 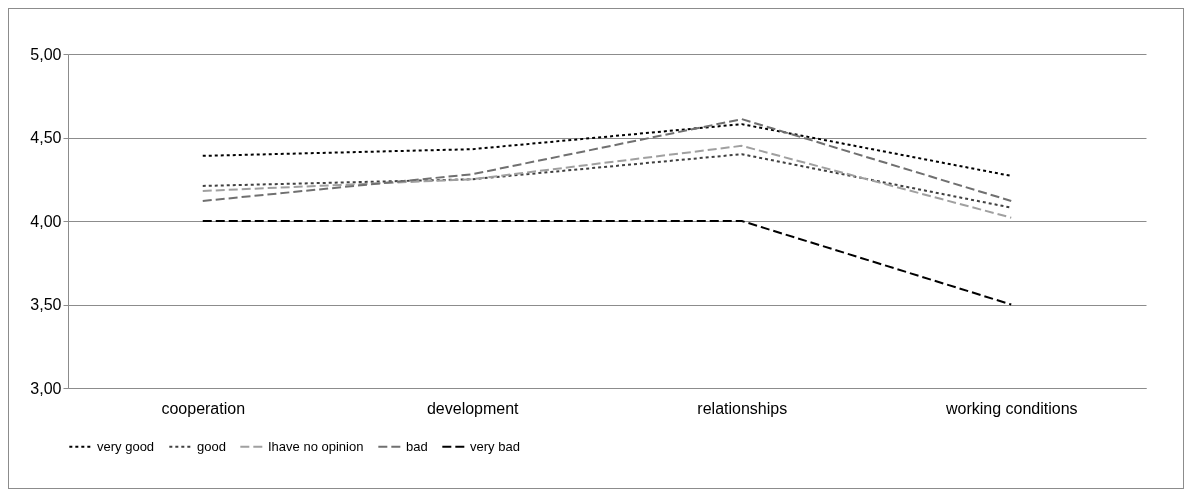 What do you see at coordinates (742, 408) in the screenshot?
I see `x-tick-label: relationships` at bounding box center [742, 408].